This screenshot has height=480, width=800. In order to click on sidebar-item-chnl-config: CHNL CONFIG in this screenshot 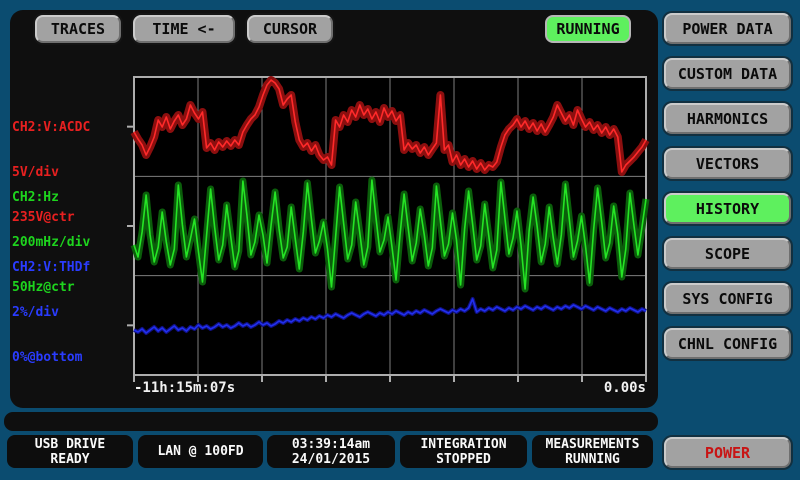, I will do `click(727, 343)`.